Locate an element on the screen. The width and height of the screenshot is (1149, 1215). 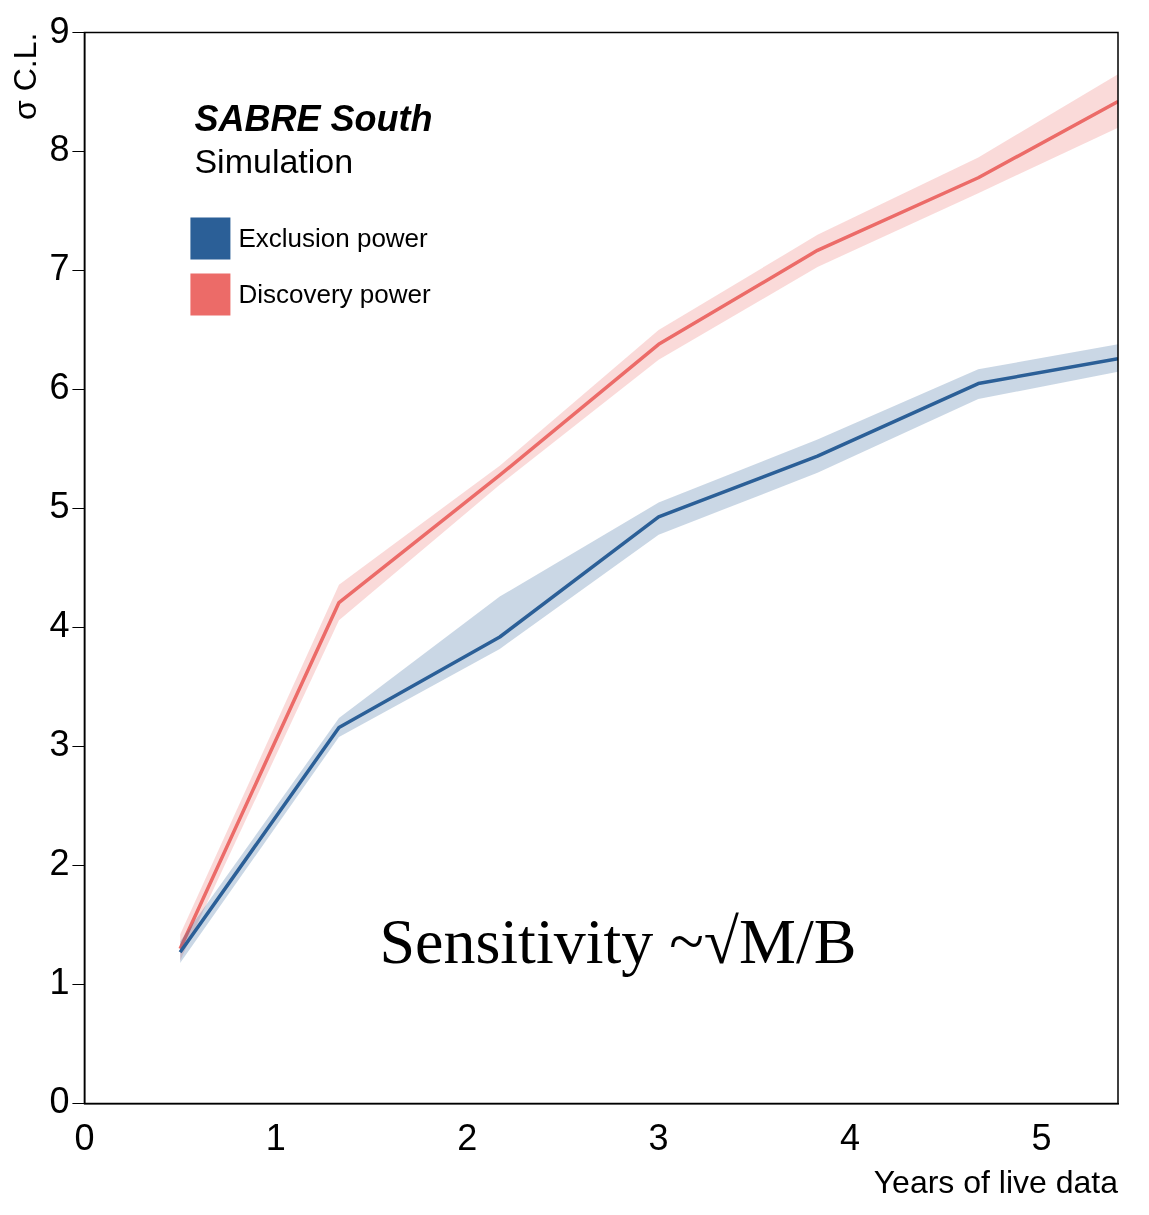
x-tick-label: 3 is located at coordinates (658, 1137).